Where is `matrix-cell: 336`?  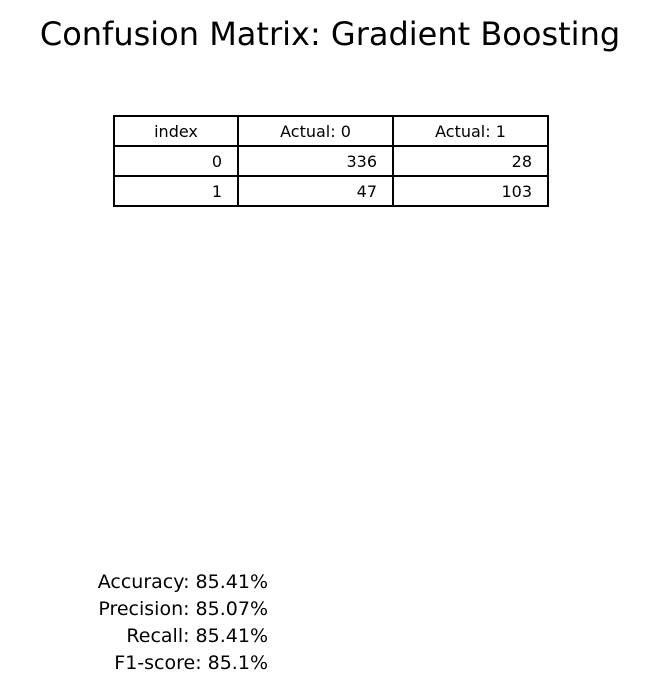
matrix-cell: 336 is located at coordinates (315, 161).